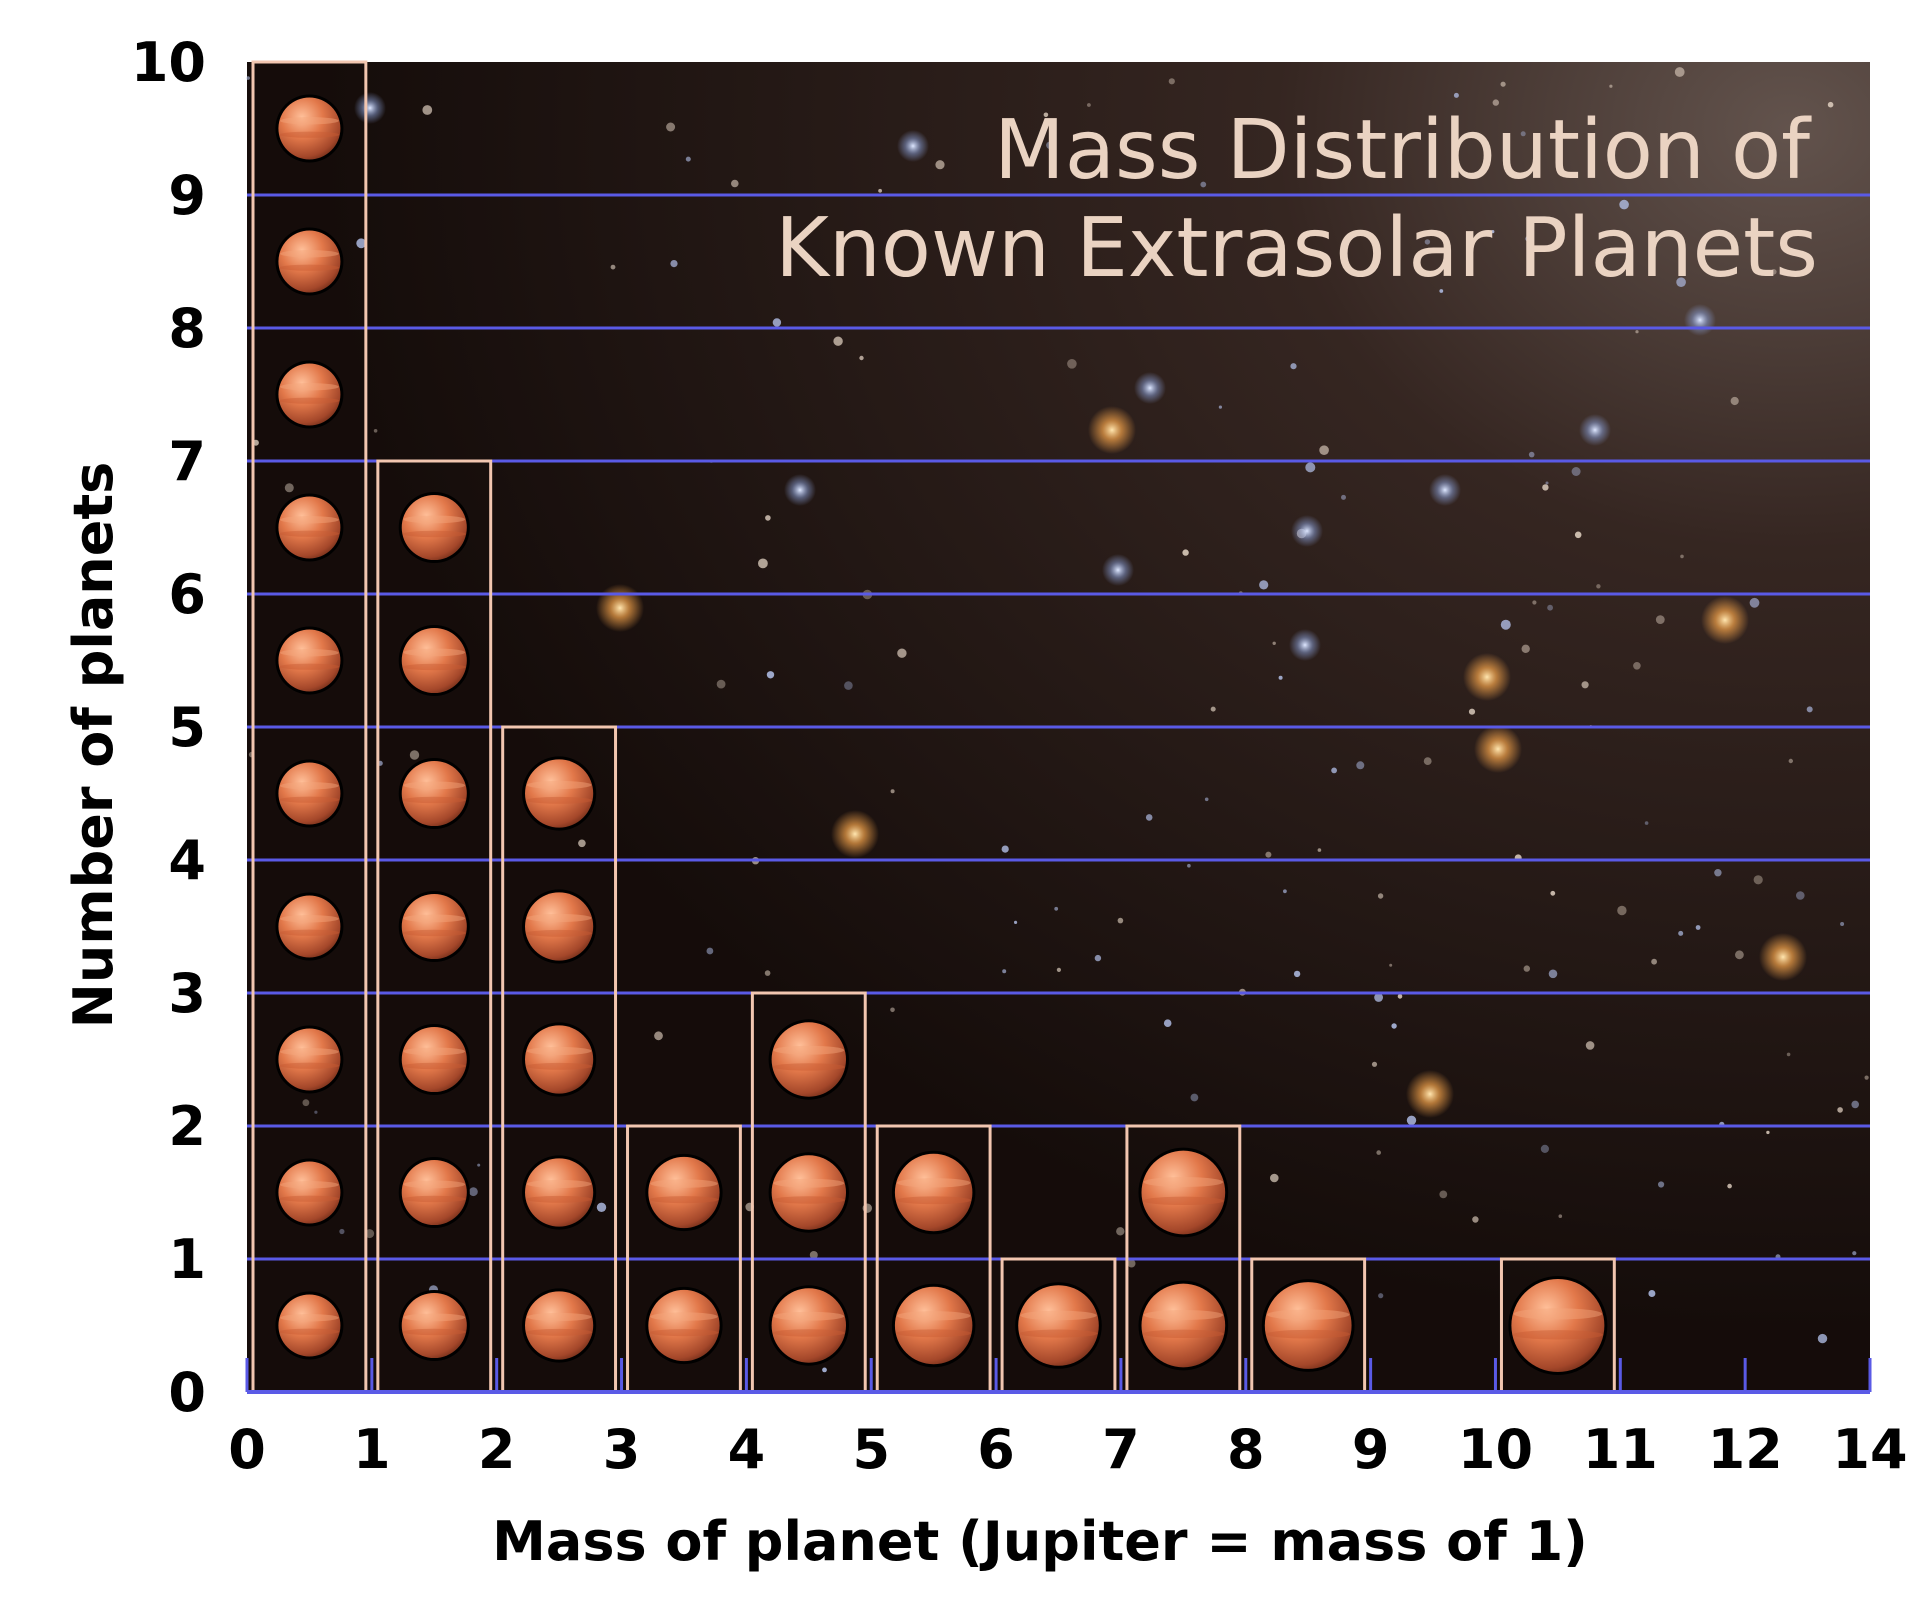  I want to click on x-tick-label: 2, so click(497, 1449).